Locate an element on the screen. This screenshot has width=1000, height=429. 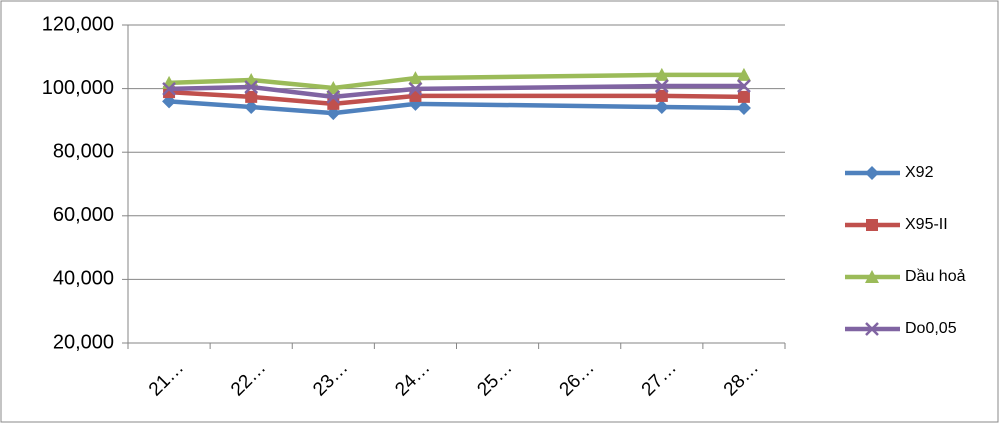
legend-label: X95-II is located at coordinates (926, 224).